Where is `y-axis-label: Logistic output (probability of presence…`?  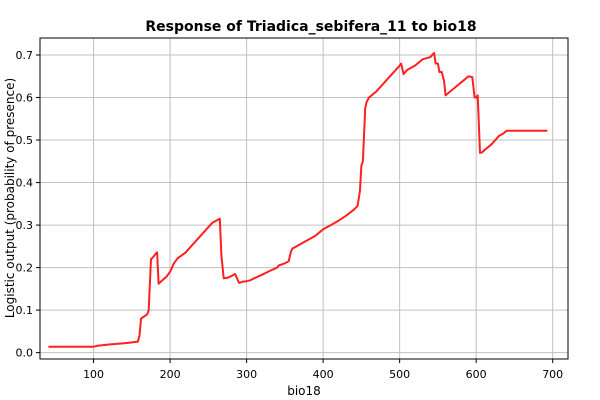
y-axis-label: Logistic output (probability of presence… is located at coordinates (10, 198).